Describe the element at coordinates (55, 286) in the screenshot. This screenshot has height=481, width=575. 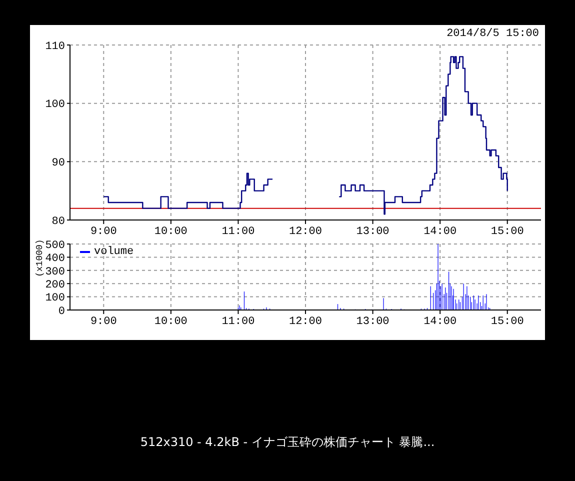
I see `y-tick-label: 200` at that location.